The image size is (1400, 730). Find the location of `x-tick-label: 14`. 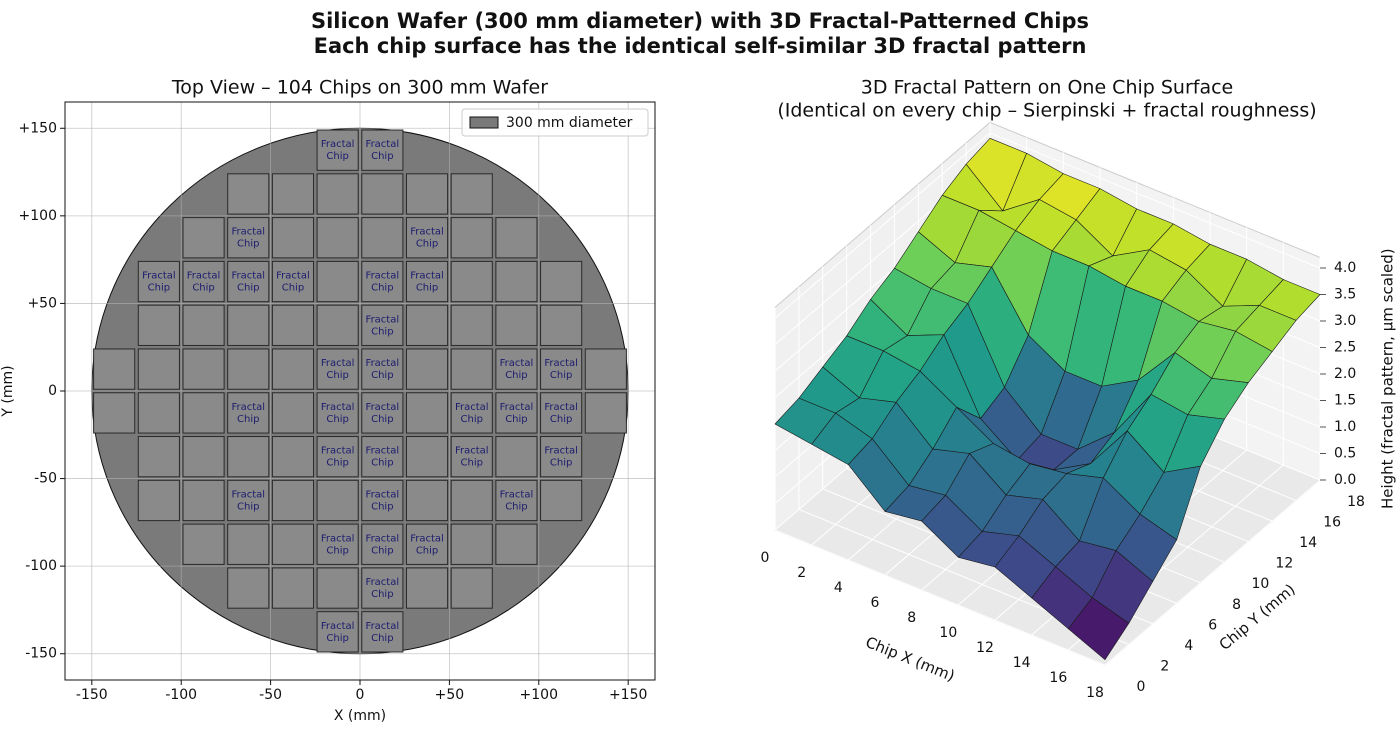

x-tick-label: 14 is located at coordinates (1022, 663).